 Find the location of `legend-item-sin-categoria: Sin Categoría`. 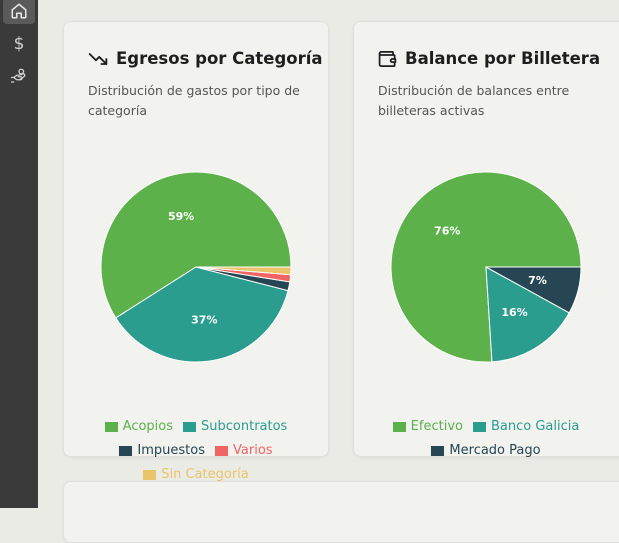

legend-item-sin-categoria: Sin Categoría is located at coordinates (196, 475).